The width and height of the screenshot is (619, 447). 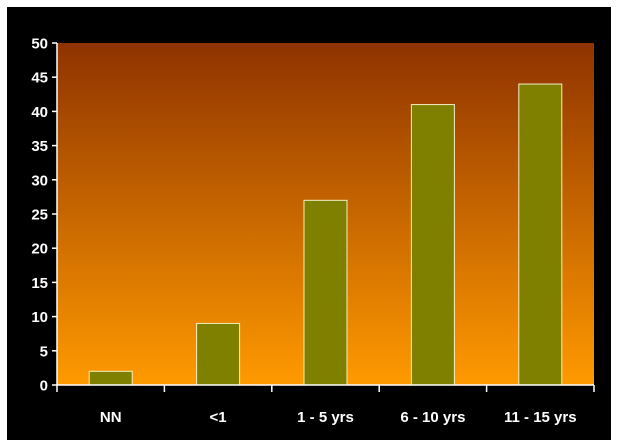 What do you see at coordinates (325, 417) in the screenshot?
I see `x-tick-label: 1 - 5 yrs` at bounding box center [325, 417].